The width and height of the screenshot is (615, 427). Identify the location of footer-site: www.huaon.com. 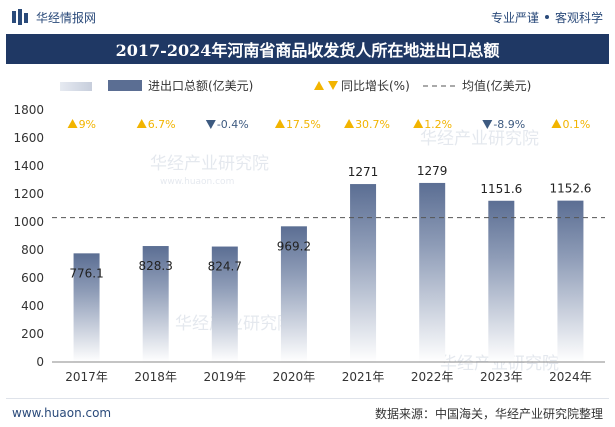
(62, 413).